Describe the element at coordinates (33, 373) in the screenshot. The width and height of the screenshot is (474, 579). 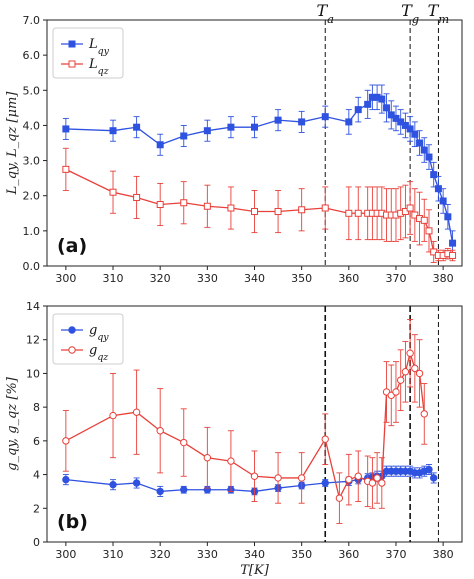
I see `y-tick-label: 10` at that location.